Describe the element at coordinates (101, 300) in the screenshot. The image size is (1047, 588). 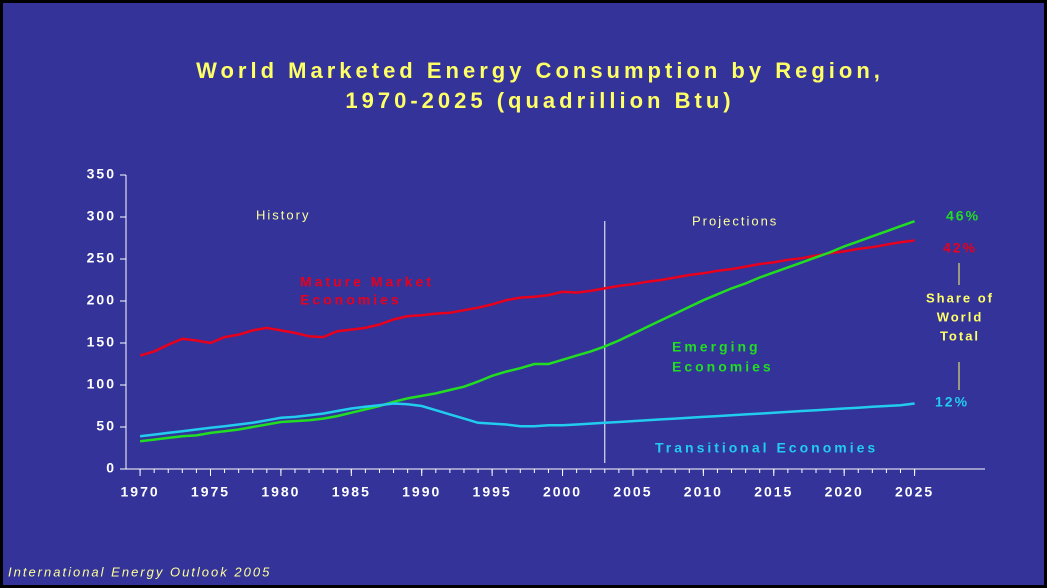
I see `y-tick-label: 200` at that location.